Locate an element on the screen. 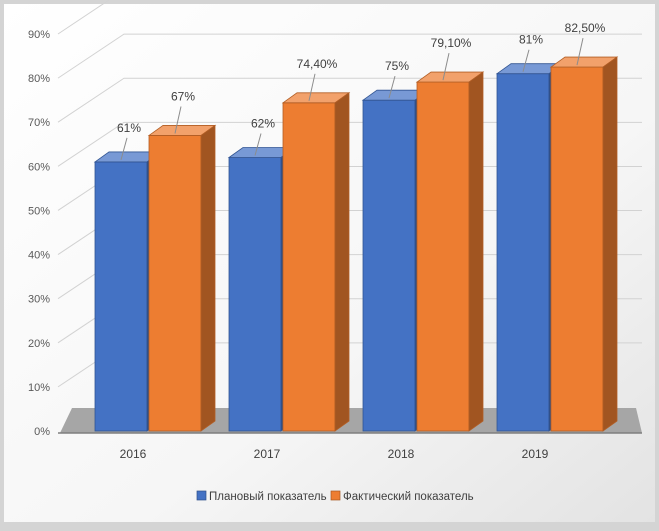  legend-label: Плановый показатель is located at coordinates (268, 497).